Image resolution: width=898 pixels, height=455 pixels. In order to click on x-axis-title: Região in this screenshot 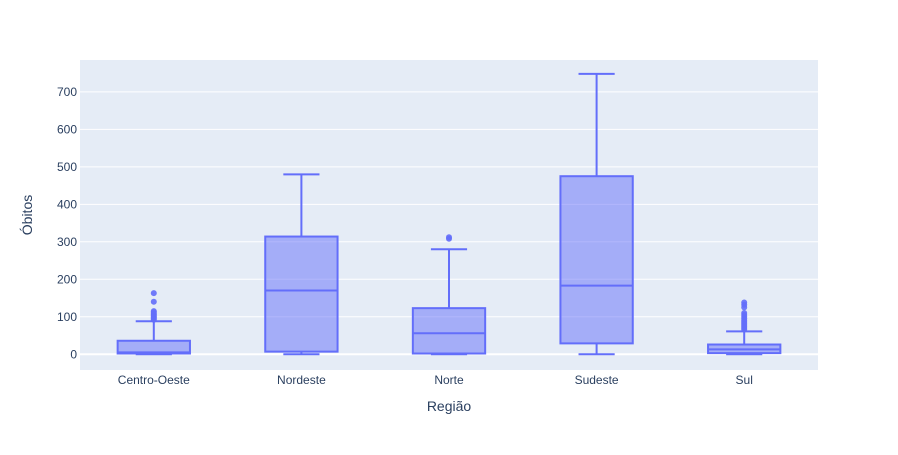, I will do `click(449, 406)`.